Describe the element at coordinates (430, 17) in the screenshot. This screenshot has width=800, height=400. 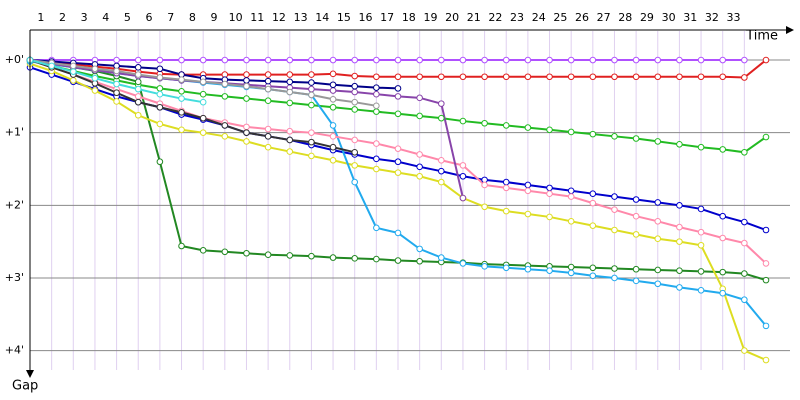
I see `x-tick-label: 19` at that location.